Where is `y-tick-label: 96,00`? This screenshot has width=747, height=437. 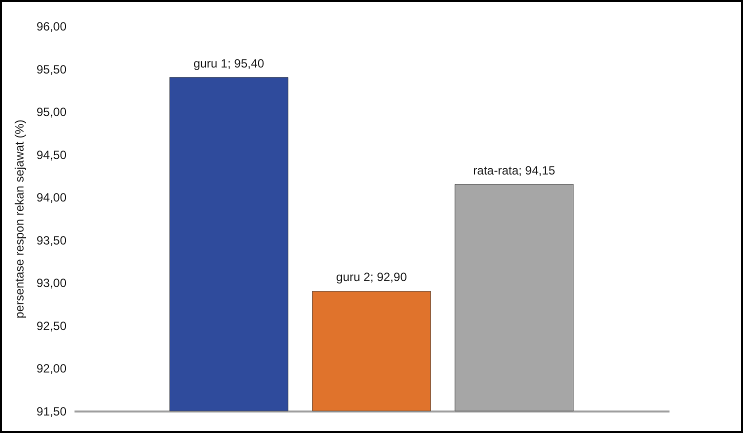
y-tick-label: 96,00 is located at coordinates (51, 27).